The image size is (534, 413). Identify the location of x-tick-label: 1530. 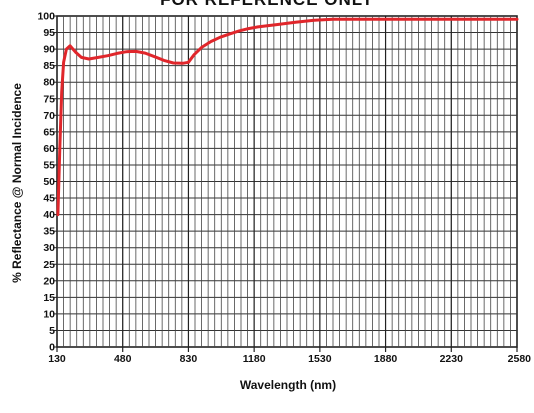
(320, 359).